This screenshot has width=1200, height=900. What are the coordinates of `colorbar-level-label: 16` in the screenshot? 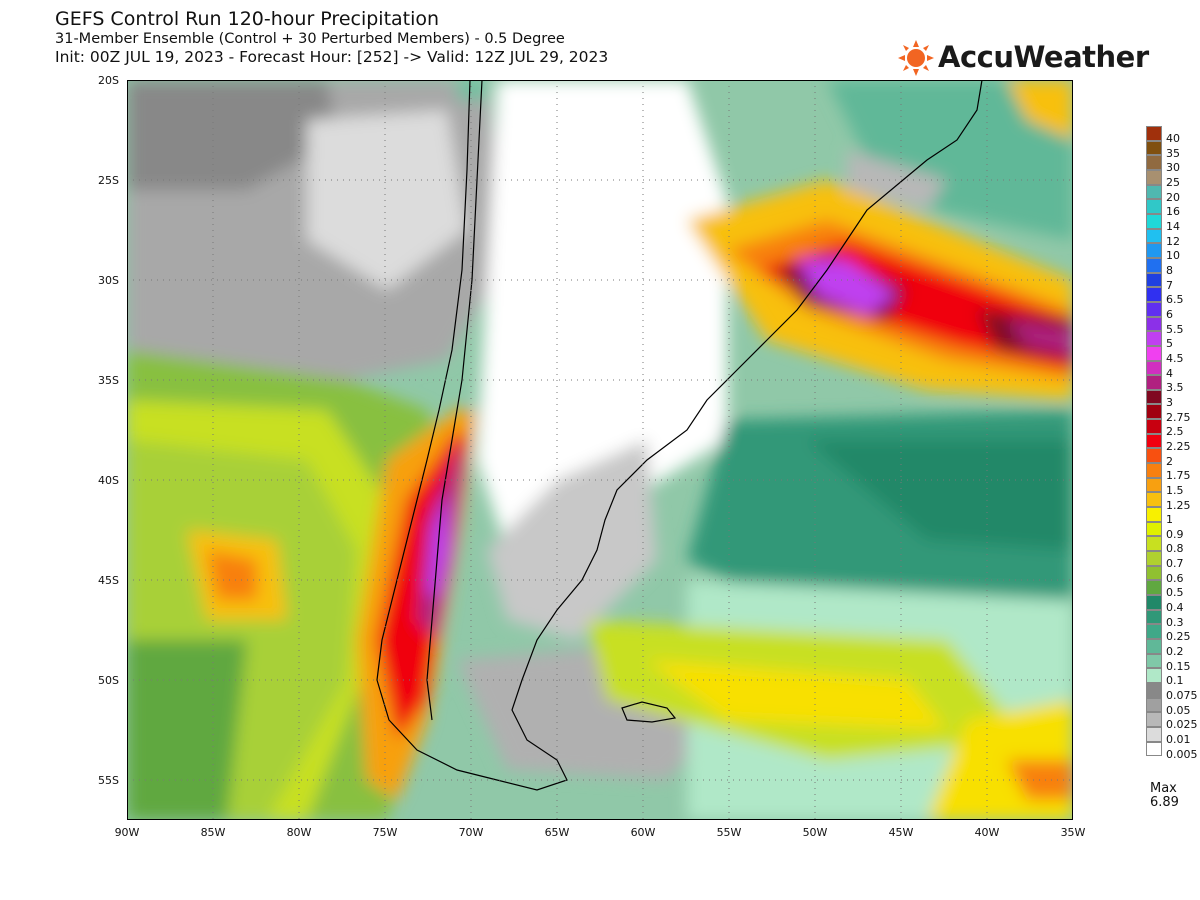 It's located at (1173, 212).